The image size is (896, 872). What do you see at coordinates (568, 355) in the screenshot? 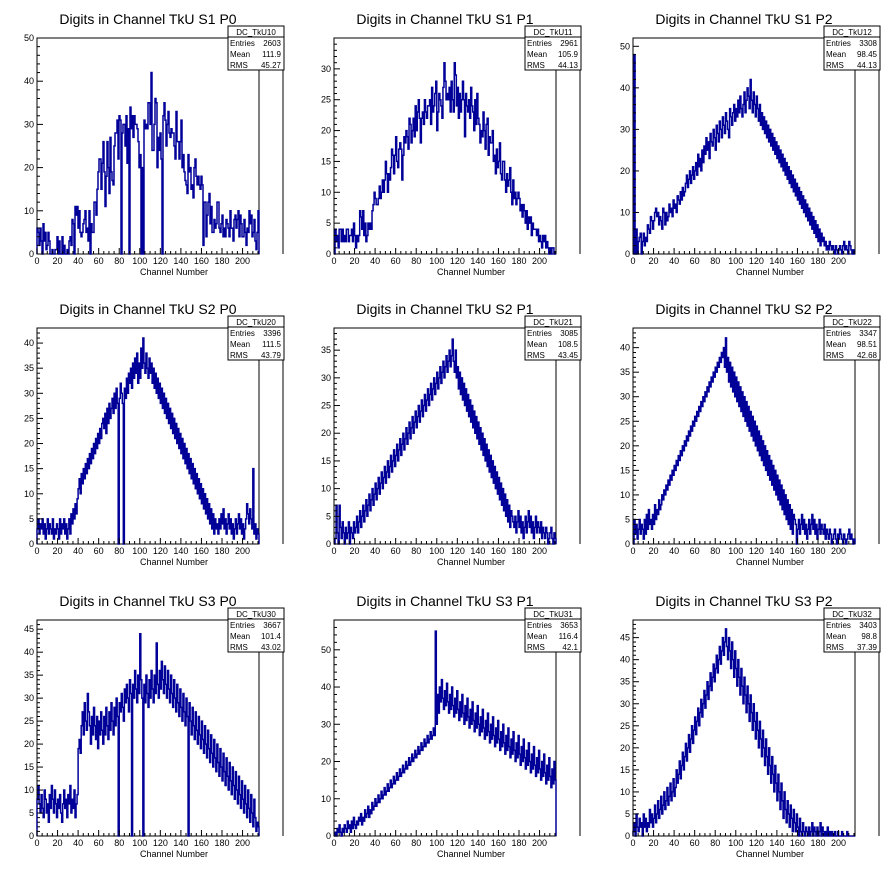
I see `stats-value: 43.45` at bounding box center [568, 355].